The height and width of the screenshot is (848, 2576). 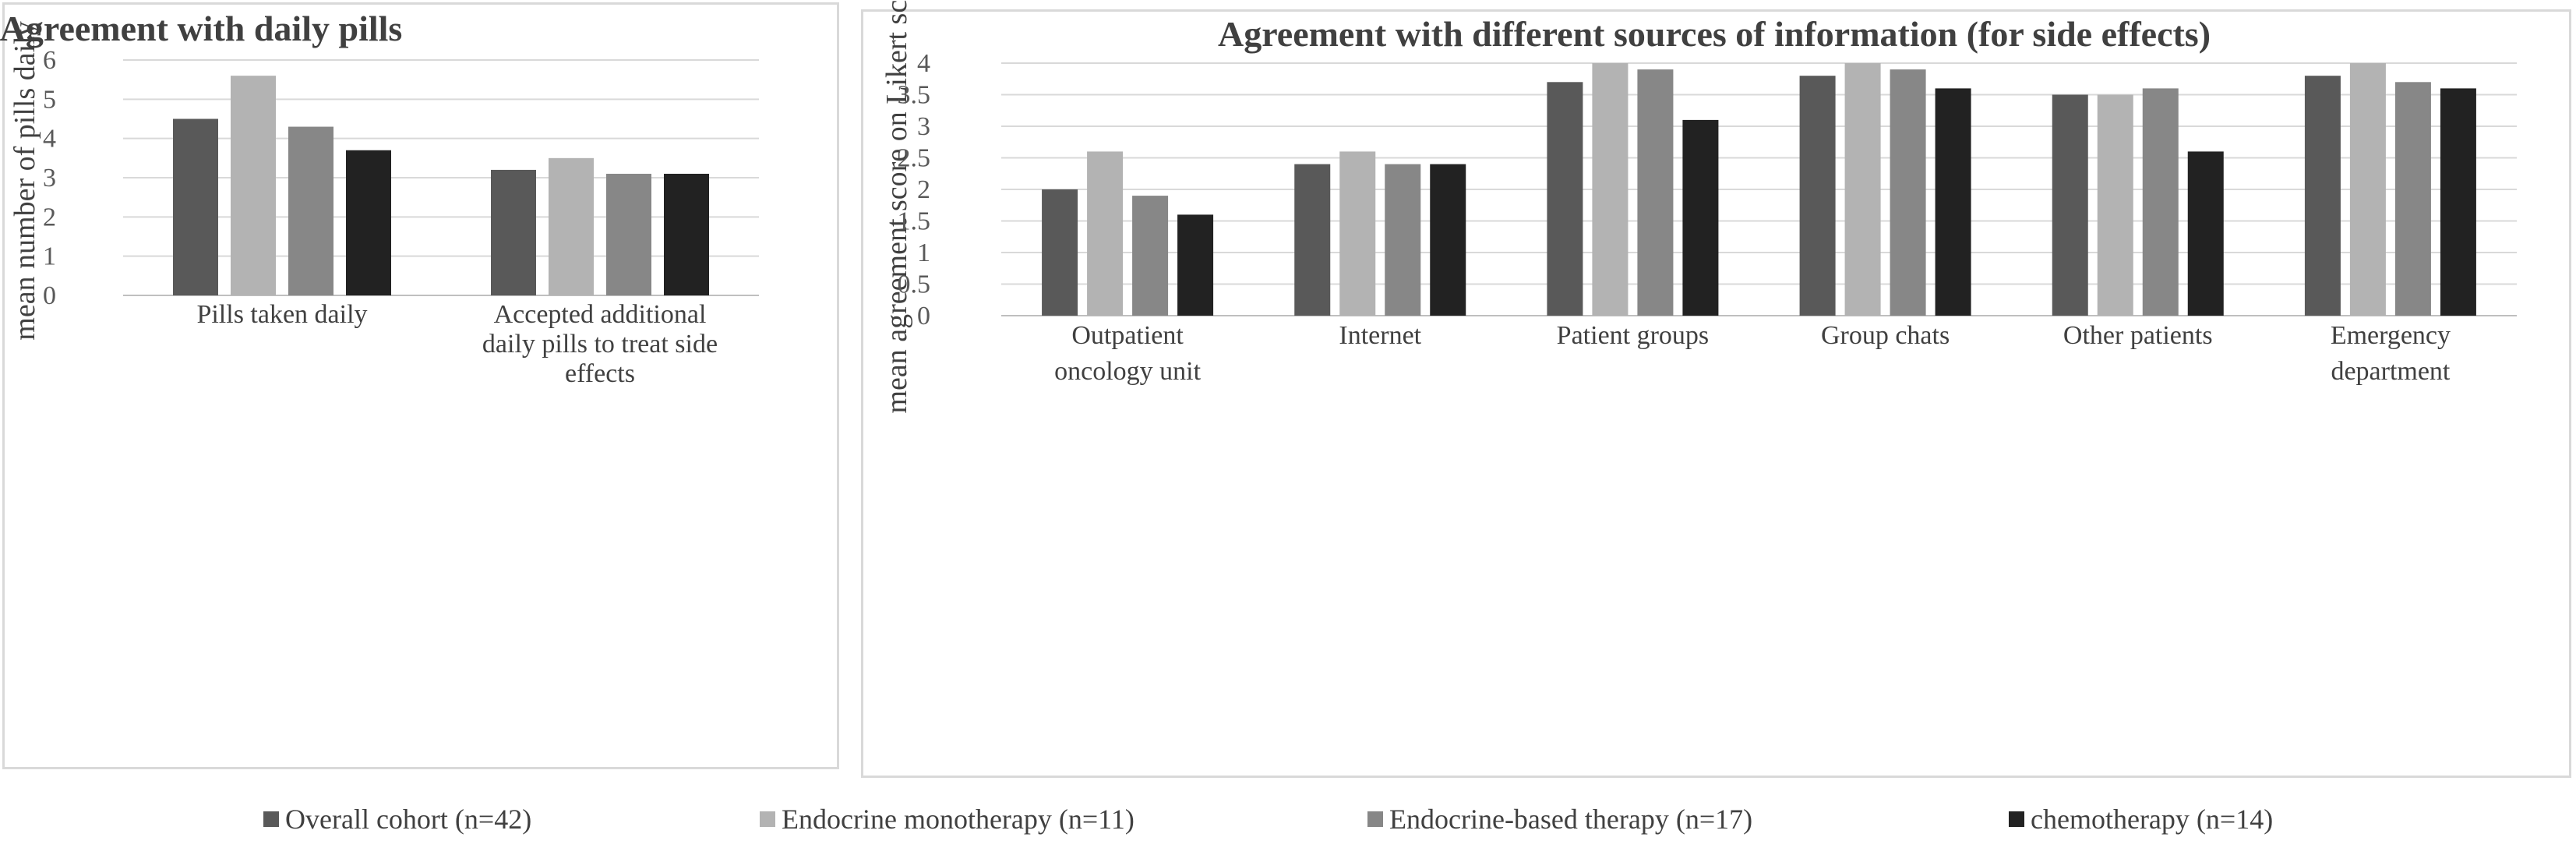 I want to click on x-category-label: Pills taken daily, so click(x=281, y=314).